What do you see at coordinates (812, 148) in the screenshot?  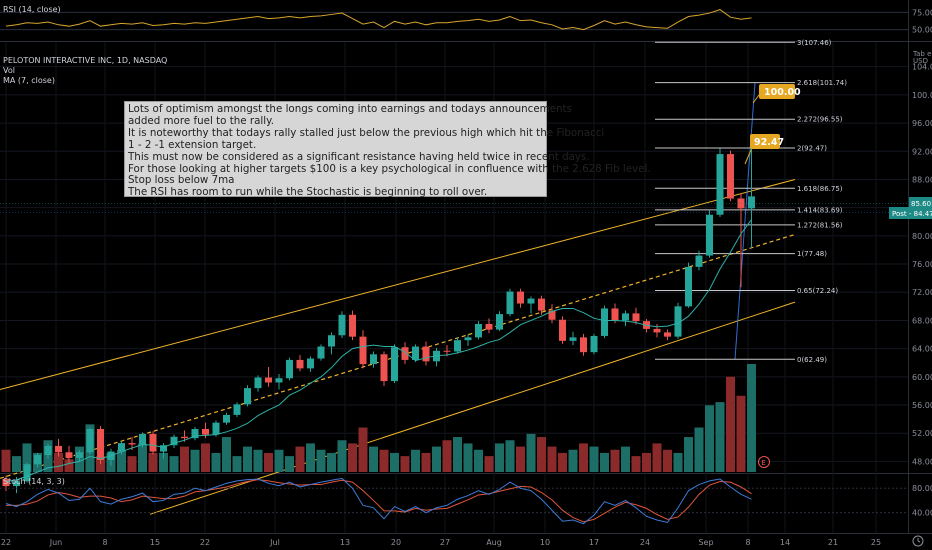 I see `fib-level-label: 2(92.47)` at bounding box center [812, 148].